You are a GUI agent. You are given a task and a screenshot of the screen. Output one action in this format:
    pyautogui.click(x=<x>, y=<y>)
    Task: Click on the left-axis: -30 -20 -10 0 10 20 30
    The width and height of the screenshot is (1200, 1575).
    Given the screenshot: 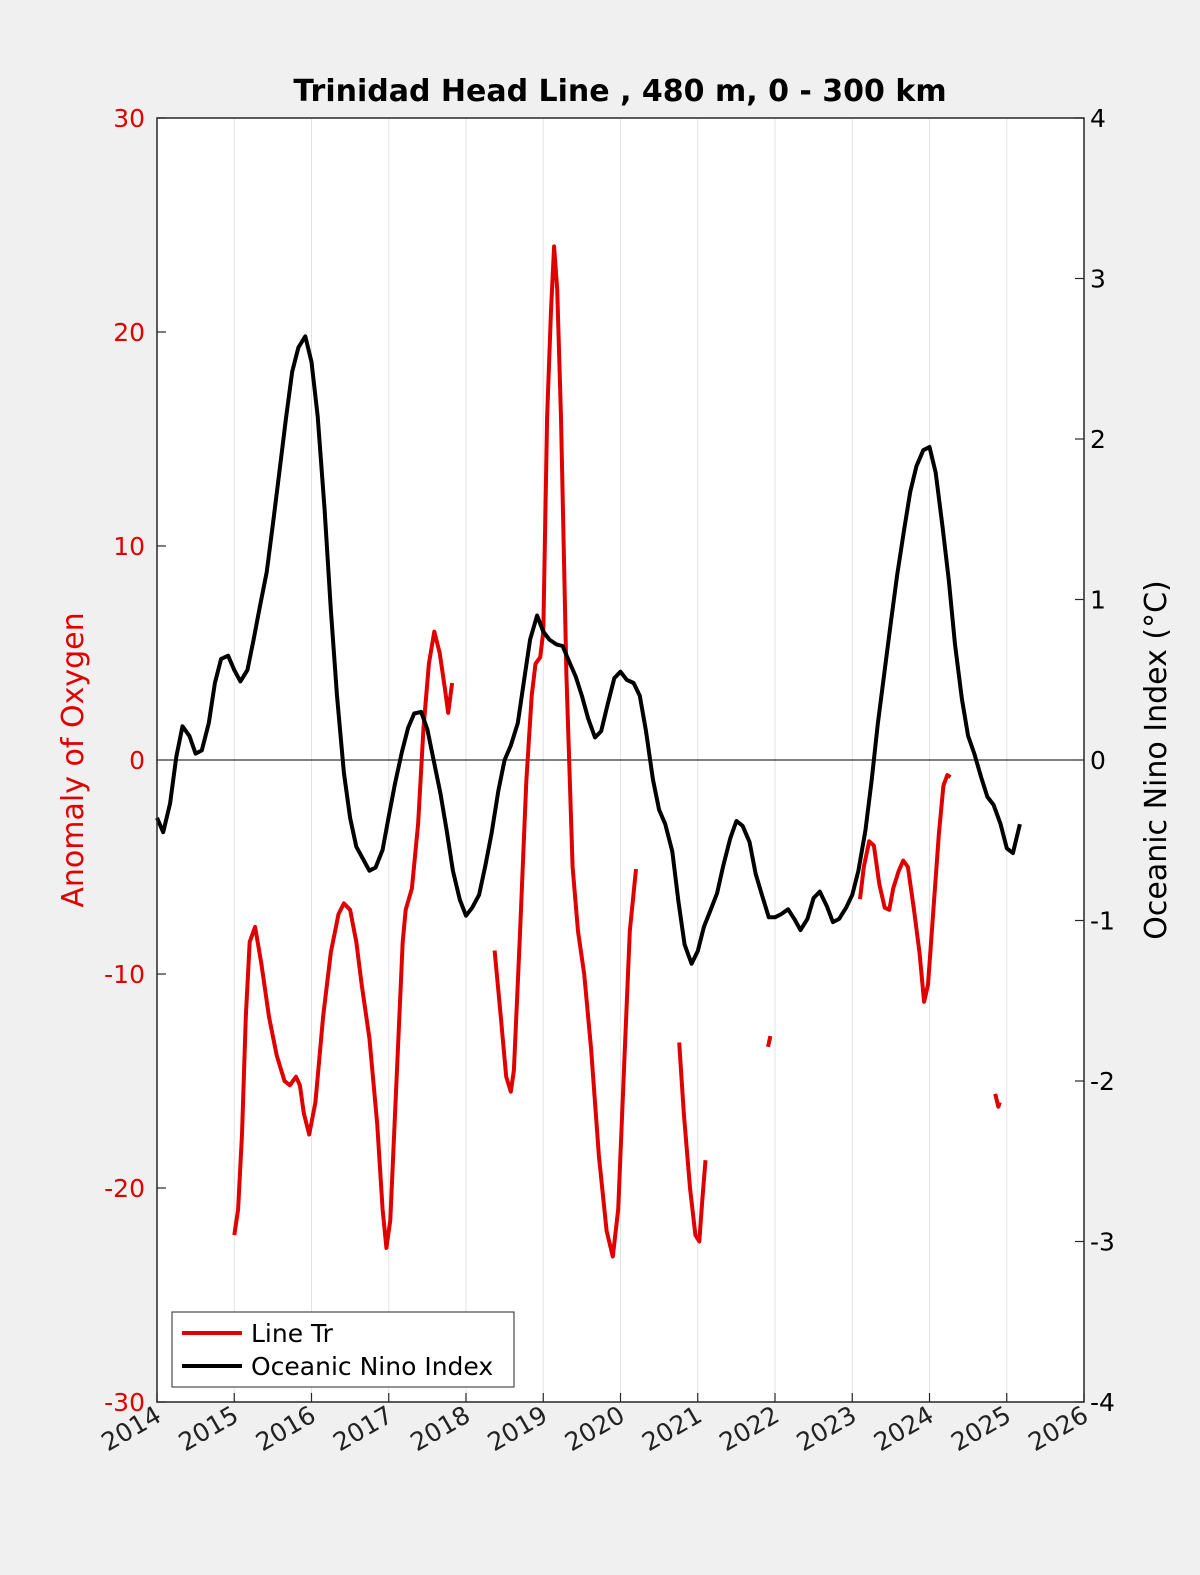 What is the action you would take?
    pyautogui.click(x=135, y=760)
    